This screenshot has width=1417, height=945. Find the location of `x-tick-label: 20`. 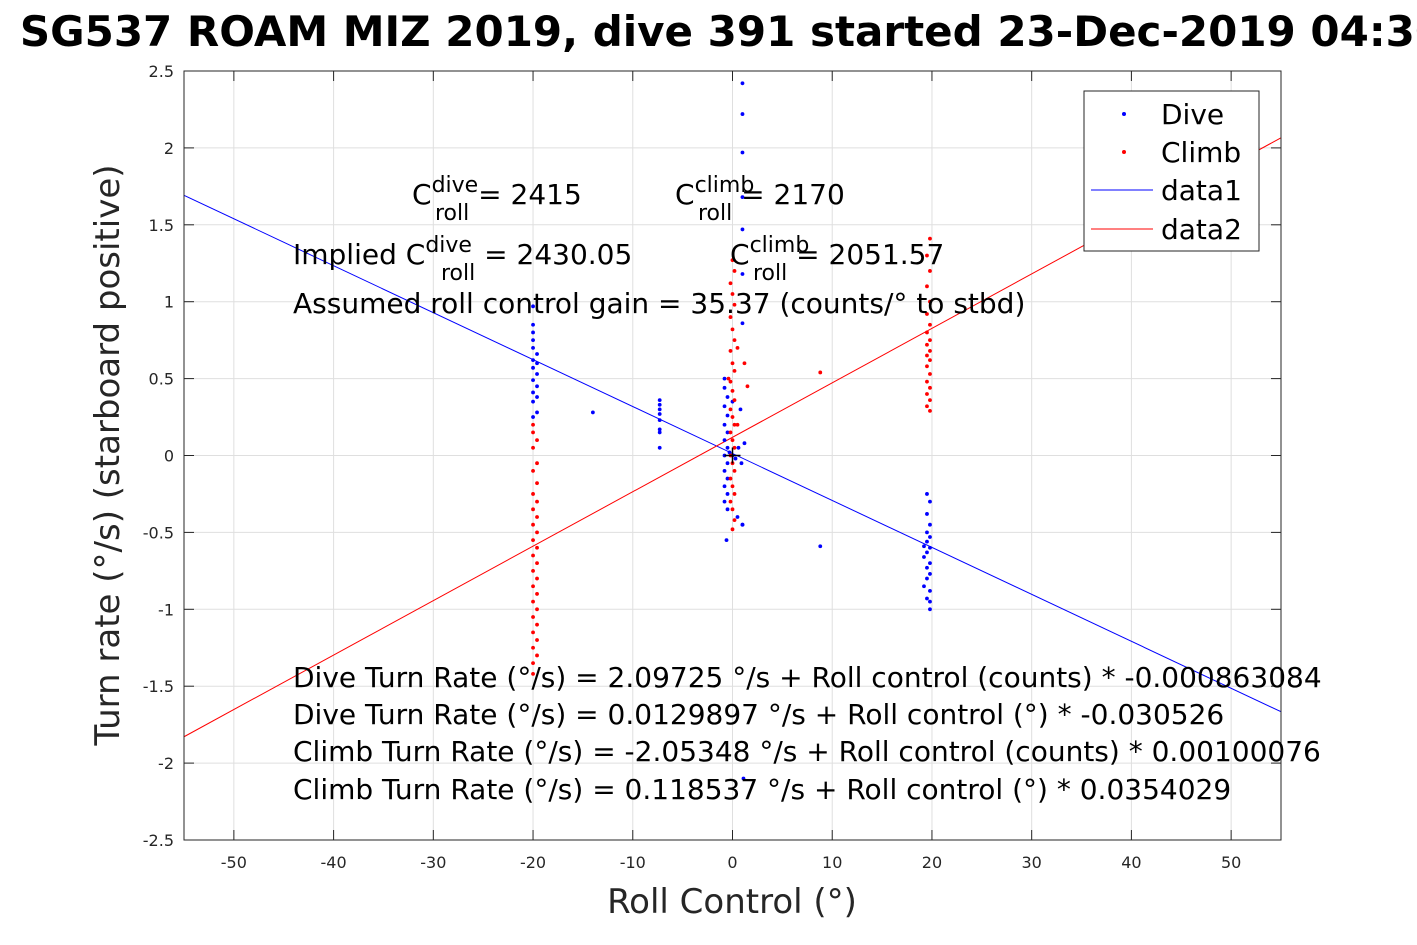

x-tick-label: 20 is located at coordinates (932, 862).